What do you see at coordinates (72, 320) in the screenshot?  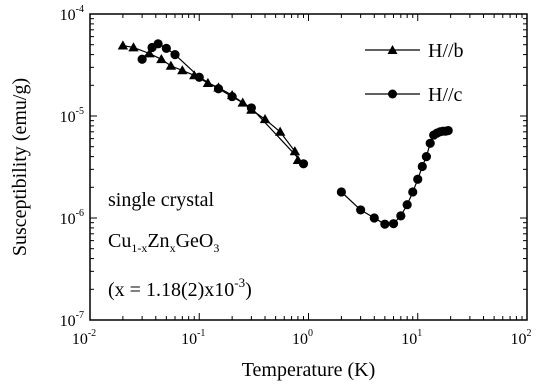 I see `y-tick-label: 10⁻⁷` at bounding box center [72, 320].